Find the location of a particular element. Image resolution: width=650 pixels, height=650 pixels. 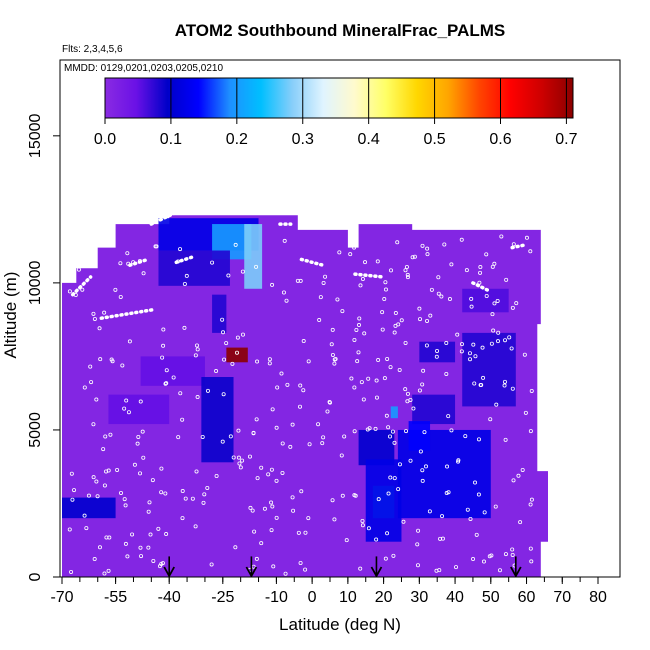

data-cell is located at coordinates (419, 436).